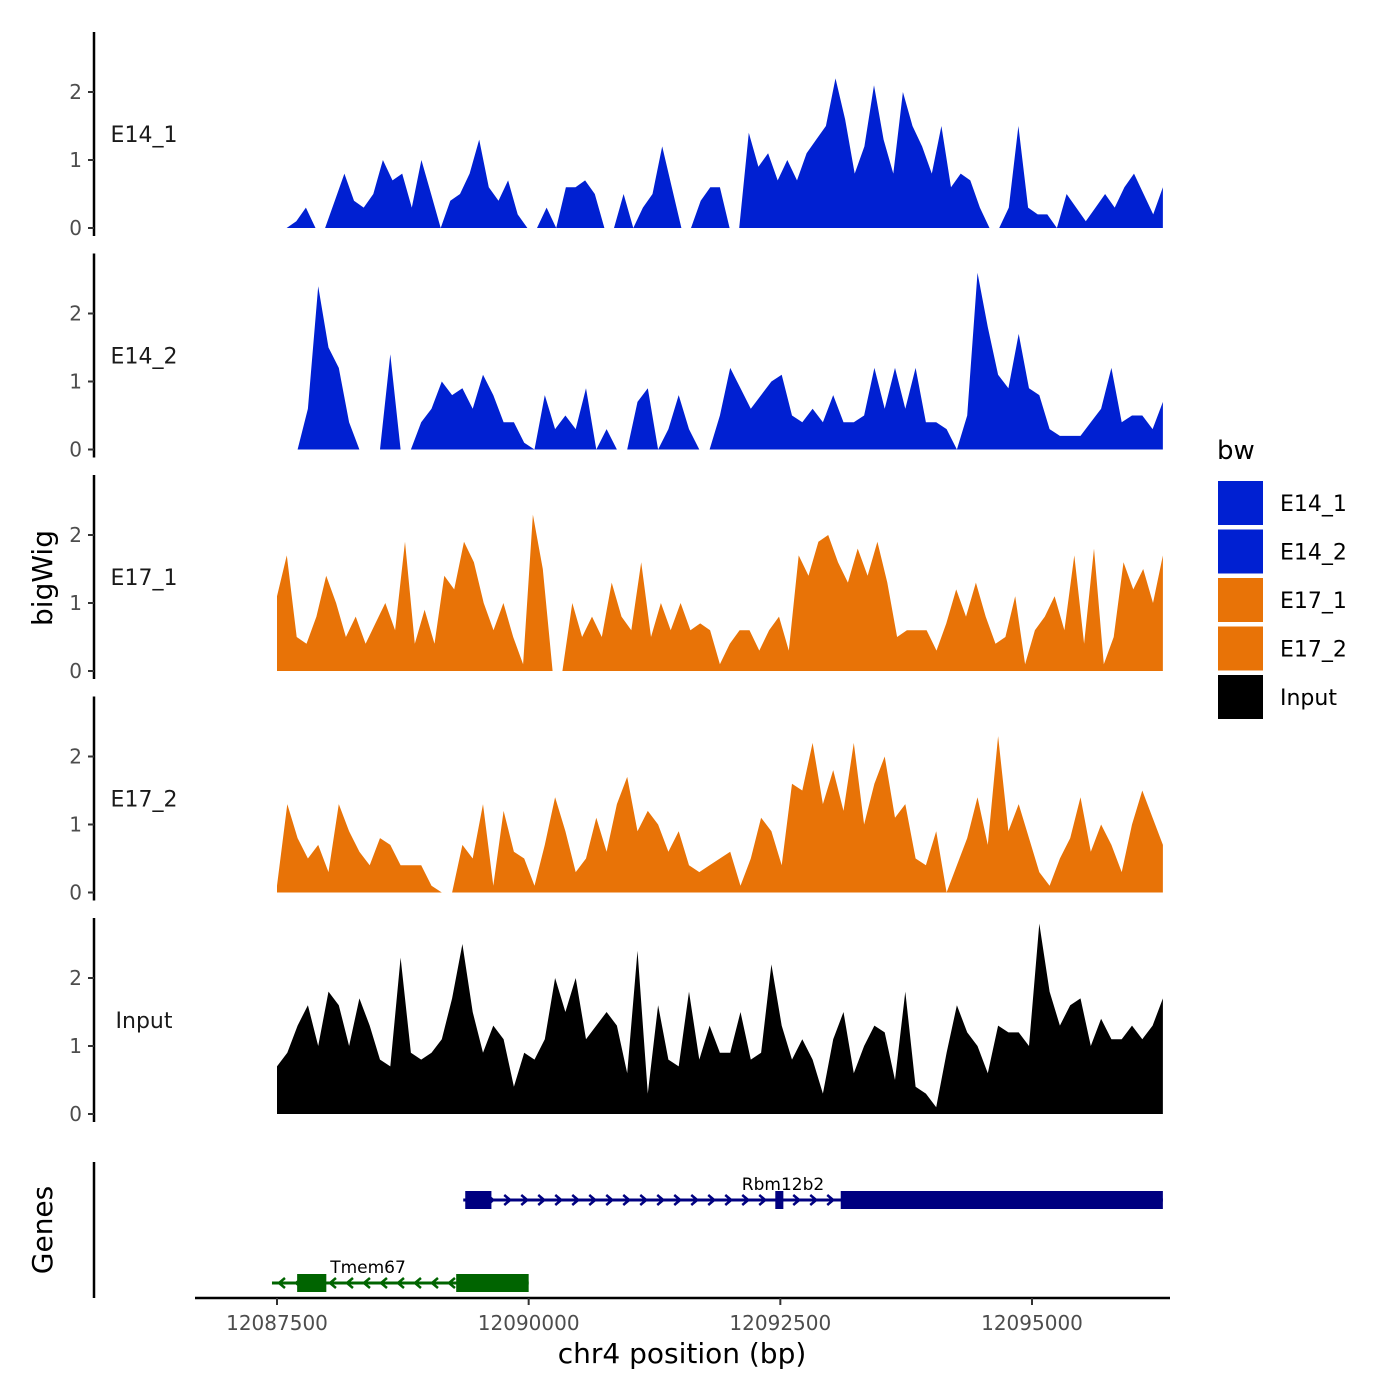 The width and height of the screenshot is (1400, 1400). What do you see at coordinates (627, 1230) in the screenshot?
I see `genes-panel: Rbm12b2 Tmem67` at bounding box center [627, 1230].